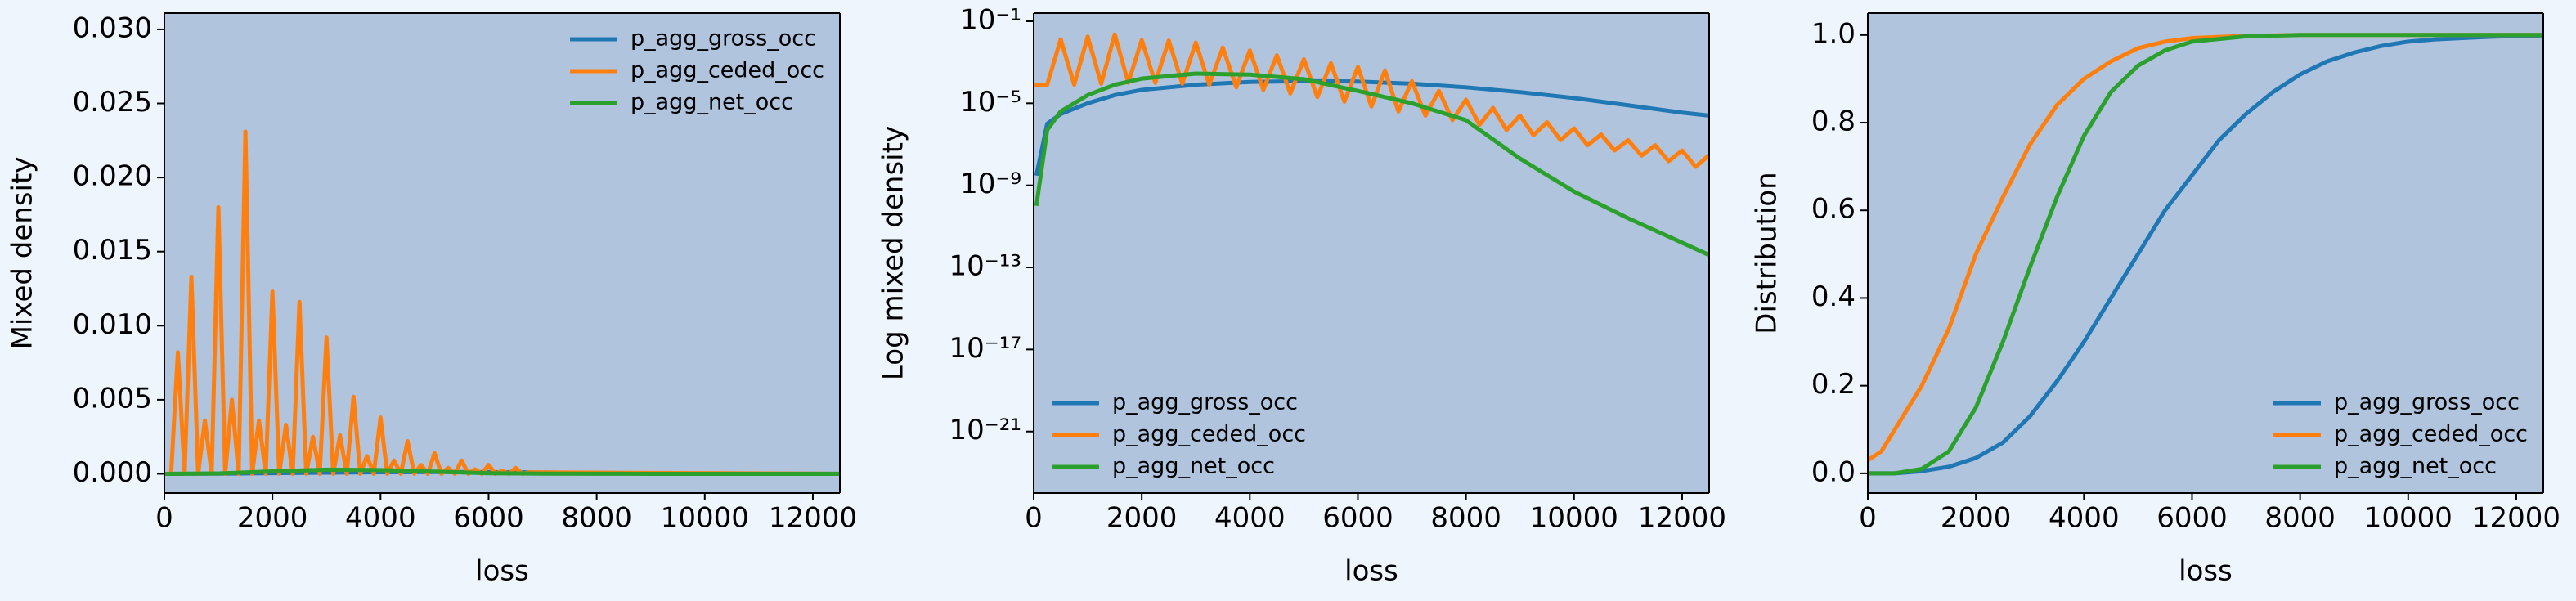 The image size is (2576, 601). What do you see at coordinates (112, 250) in the screenshot?
I see `y-tick-label: 0.015` at bounding box center [112, 250].